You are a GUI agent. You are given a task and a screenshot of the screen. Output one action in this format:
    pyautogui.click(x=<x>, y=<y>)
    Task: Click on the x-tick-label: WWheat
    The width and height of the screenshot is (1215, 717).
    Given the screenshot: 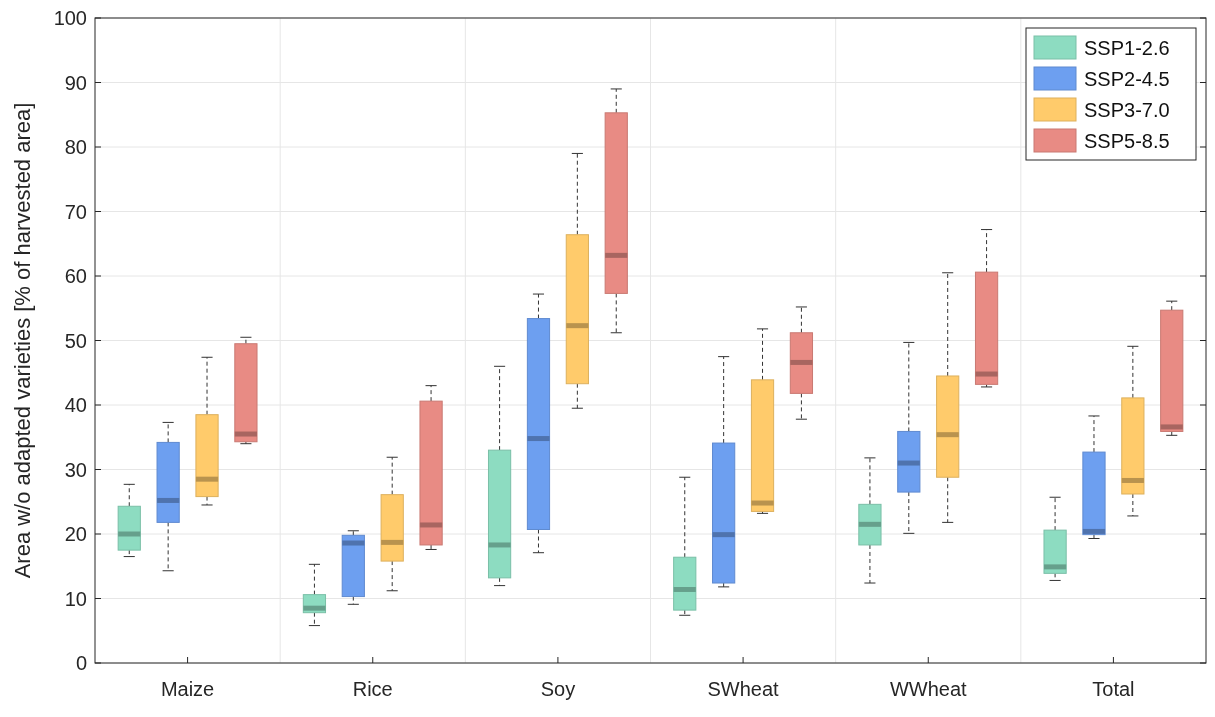 What is the action you would take?
    pyautogui.click(x=928, y=689)
    